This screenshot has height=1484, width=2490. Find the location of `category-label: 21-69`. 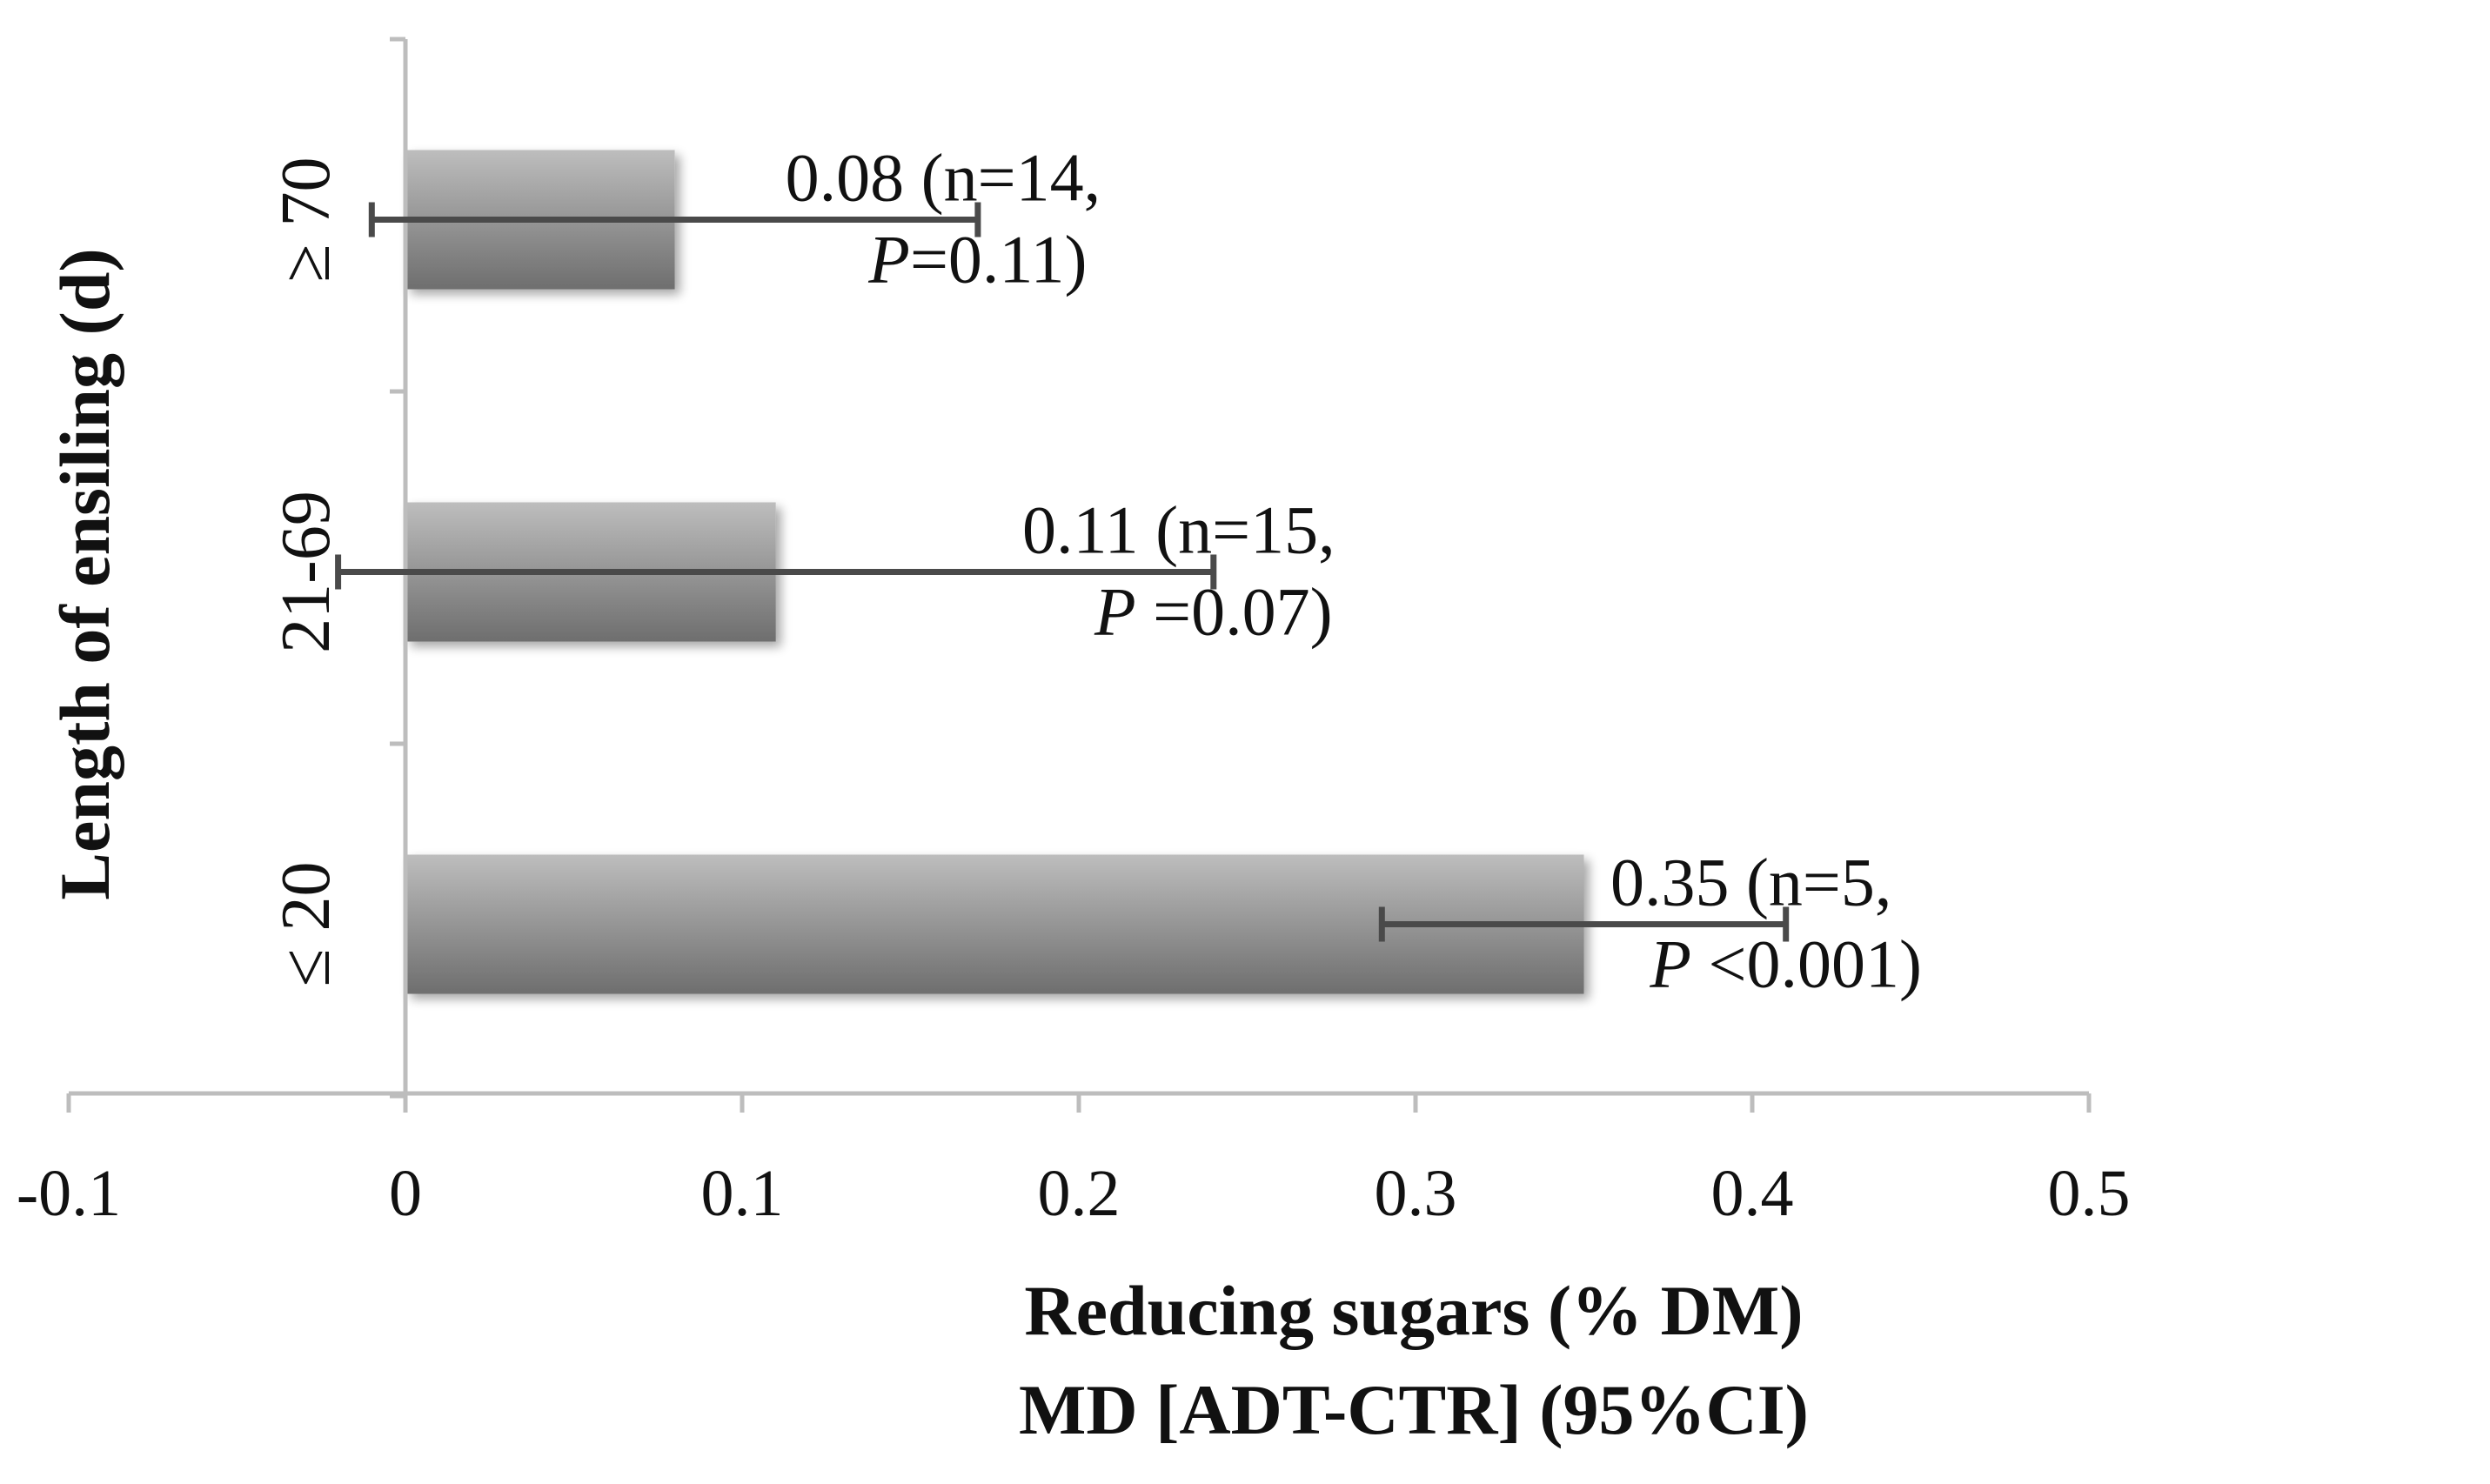

category-label: 21-69 is located at coordinates (306, 572).